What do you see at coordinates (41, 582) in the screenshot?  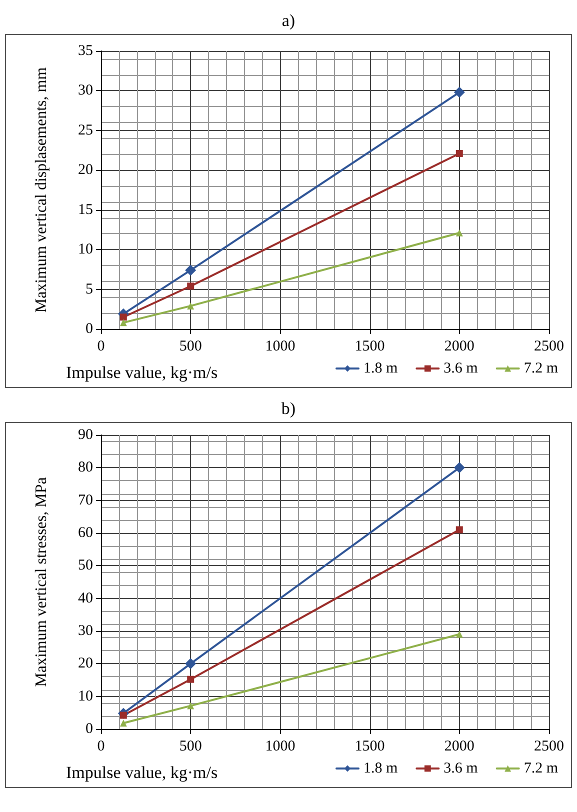 I see `y-axis-title: Maximum vertical stresses, MPa` at bounding box center [41, 582].